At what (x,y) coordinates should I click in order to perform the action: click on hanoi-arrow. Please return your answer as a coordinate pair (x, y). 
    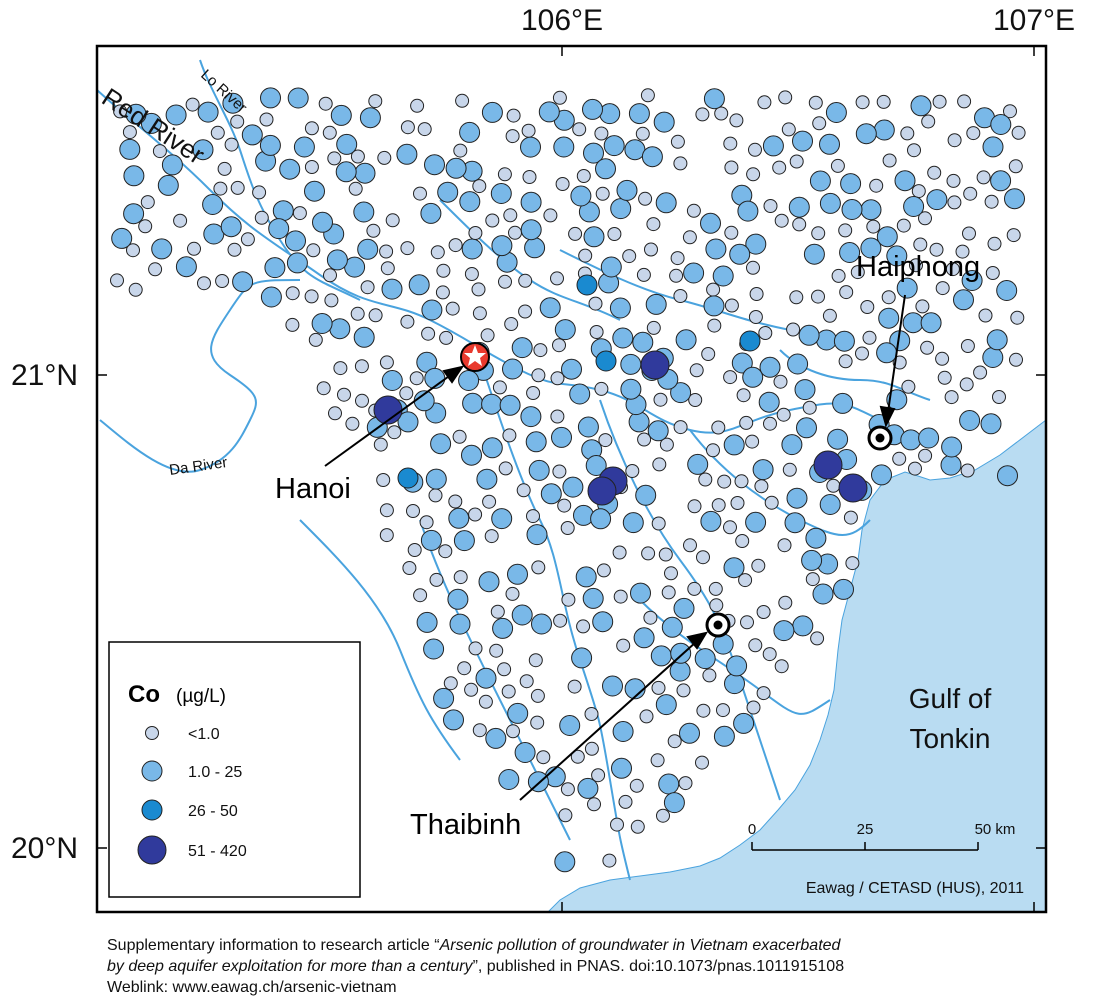
    Looking at the image, I should click on (388, 420).